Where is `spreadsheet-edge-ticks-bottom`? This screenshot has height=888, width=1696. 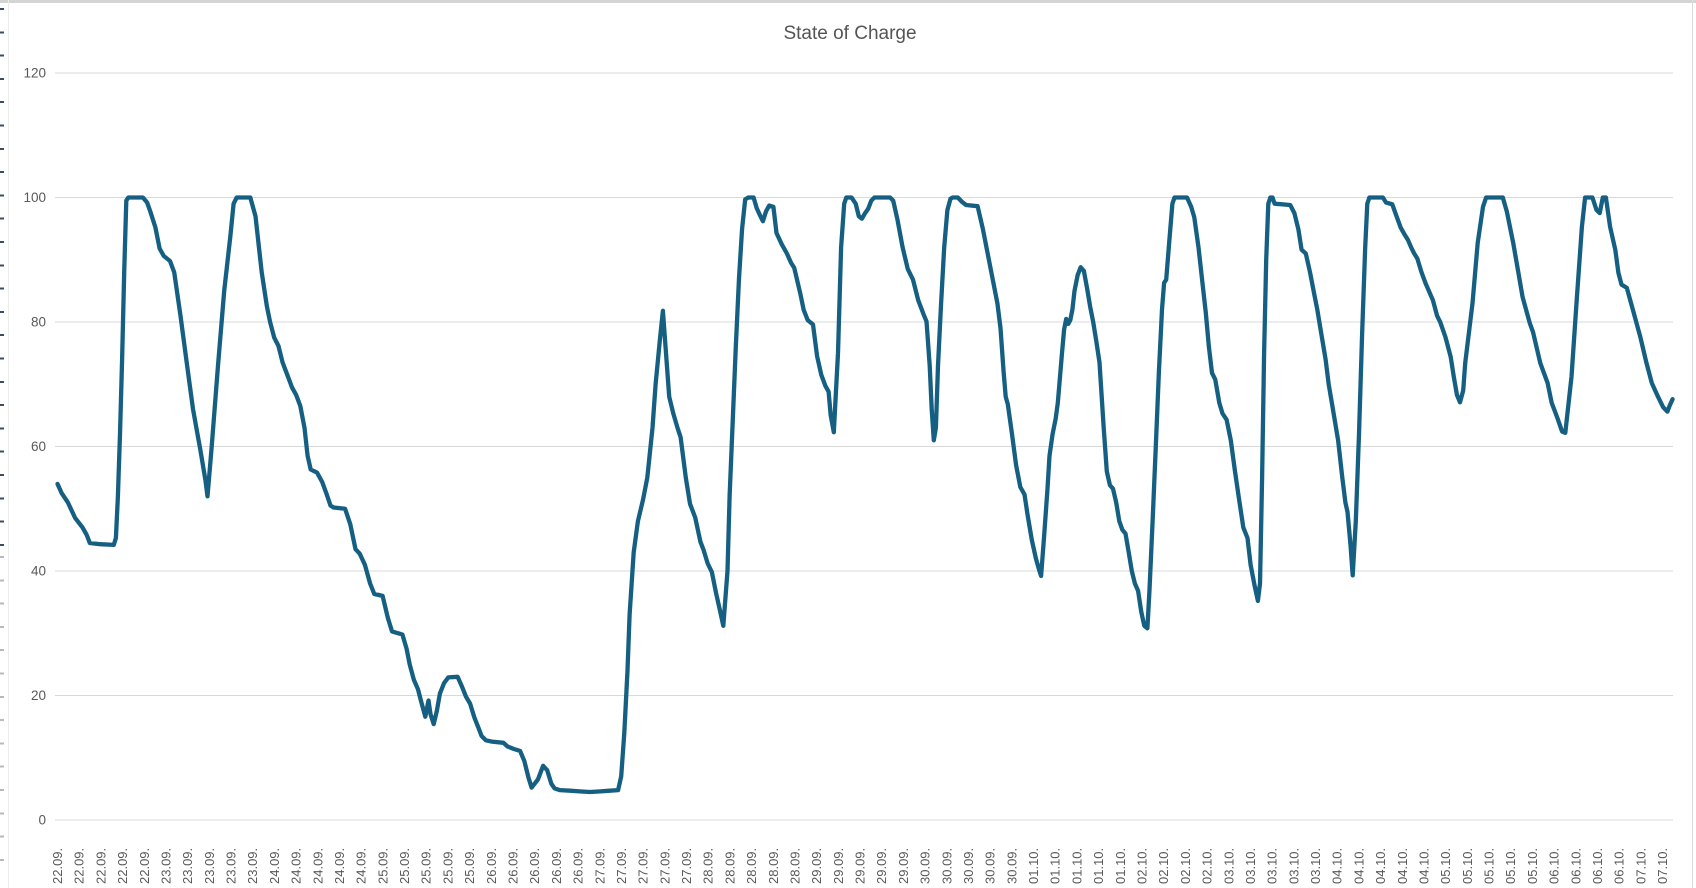 spreadsheet-edge-ticks-bottom is located at coordinates (2, 717).